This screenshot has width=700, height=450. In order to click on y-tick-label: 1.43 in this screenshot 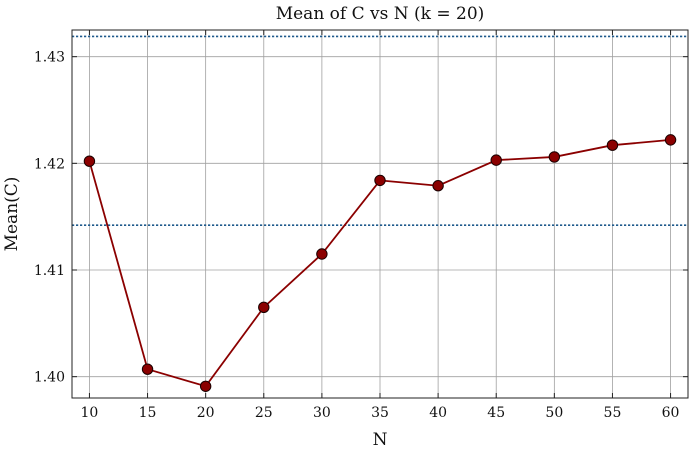, I will do `click(49, 58)`.